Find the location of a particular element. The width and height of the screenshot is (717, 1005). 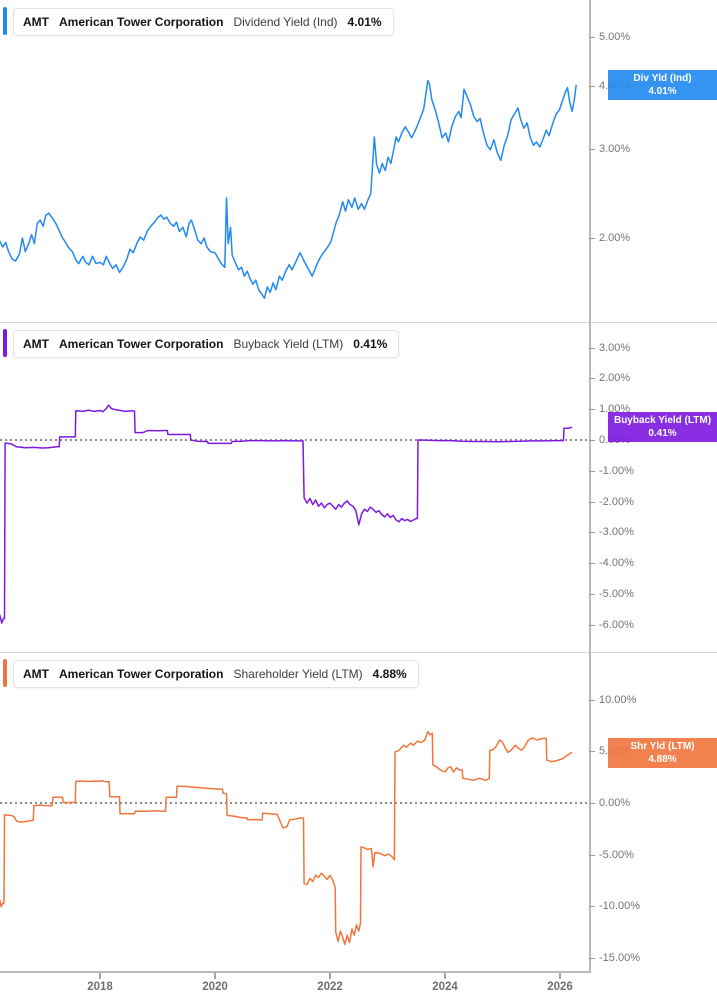

y-tick-label: 1.00% is located at coordinates (615, 409).